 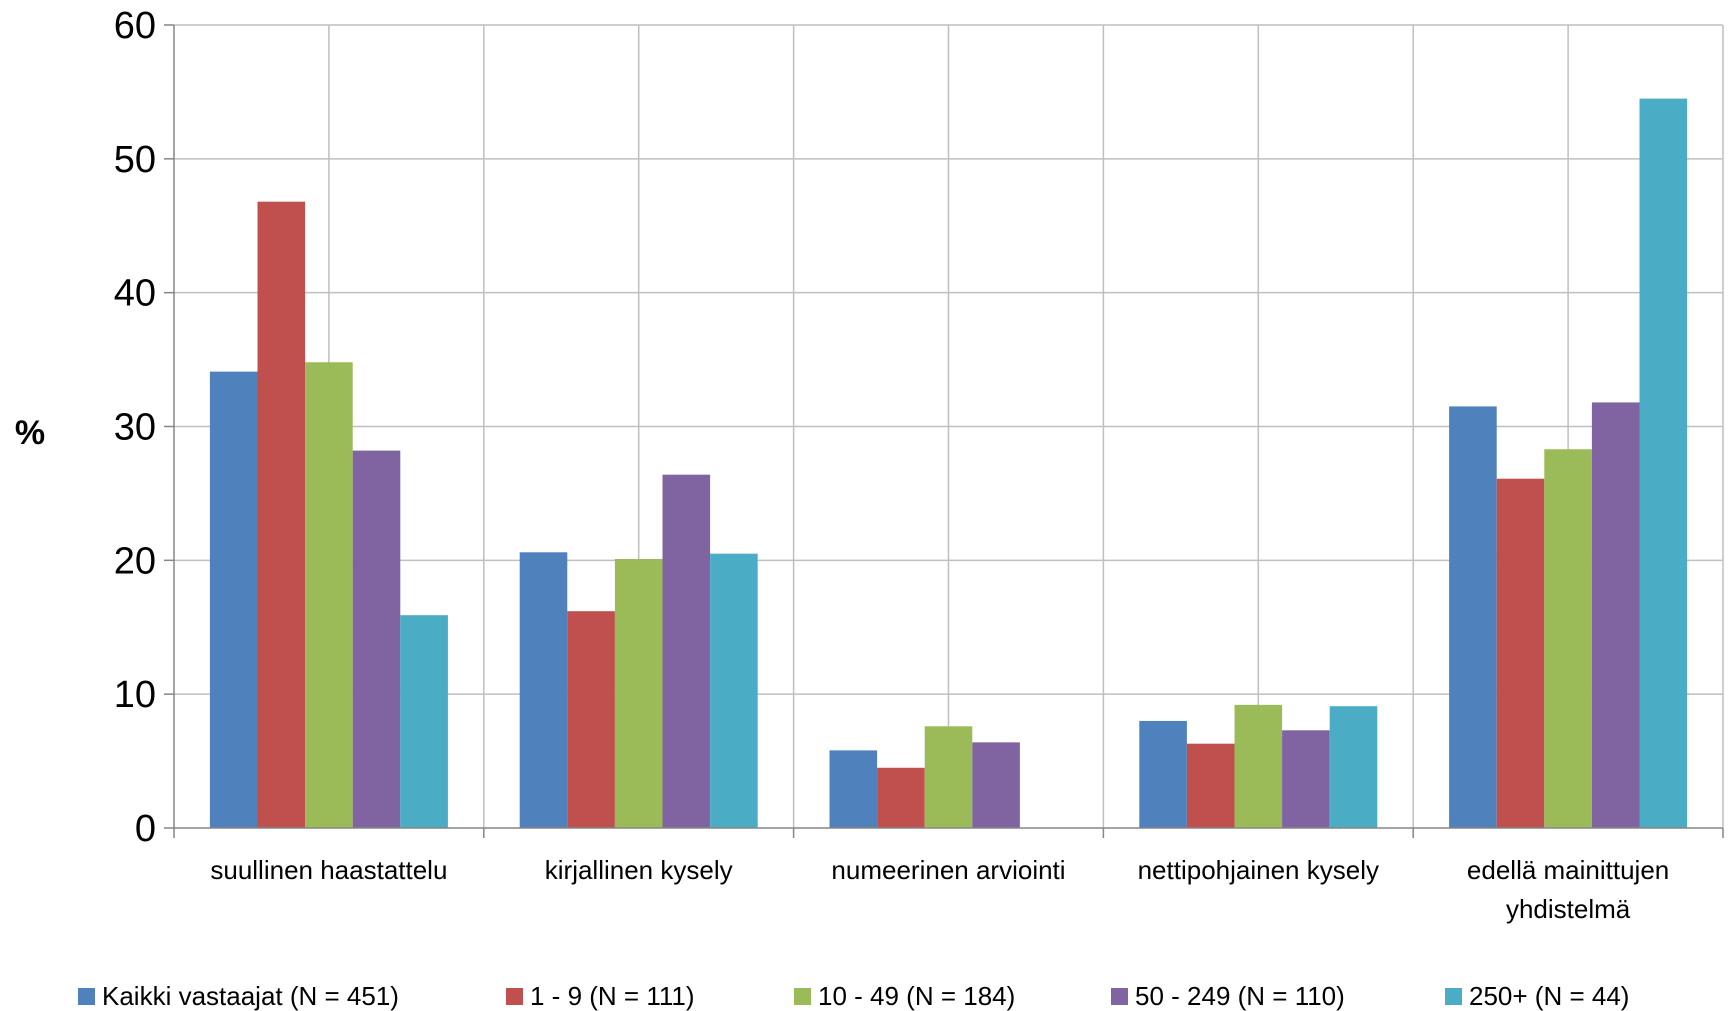 I want to click on y-tick-labels: 0 10 20 30 40 50 60, so click(x=135, y=427).